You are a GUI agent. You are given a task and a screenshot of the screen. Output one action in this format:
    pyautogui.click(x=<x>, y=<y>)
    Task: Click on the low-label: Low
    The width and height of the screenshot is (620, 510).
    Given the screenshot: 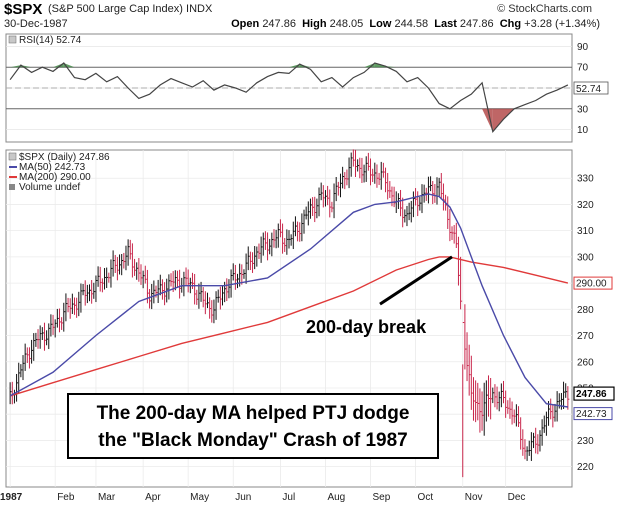 What is the action you would take?
    pyautogui.click(x=380, y=24)
    